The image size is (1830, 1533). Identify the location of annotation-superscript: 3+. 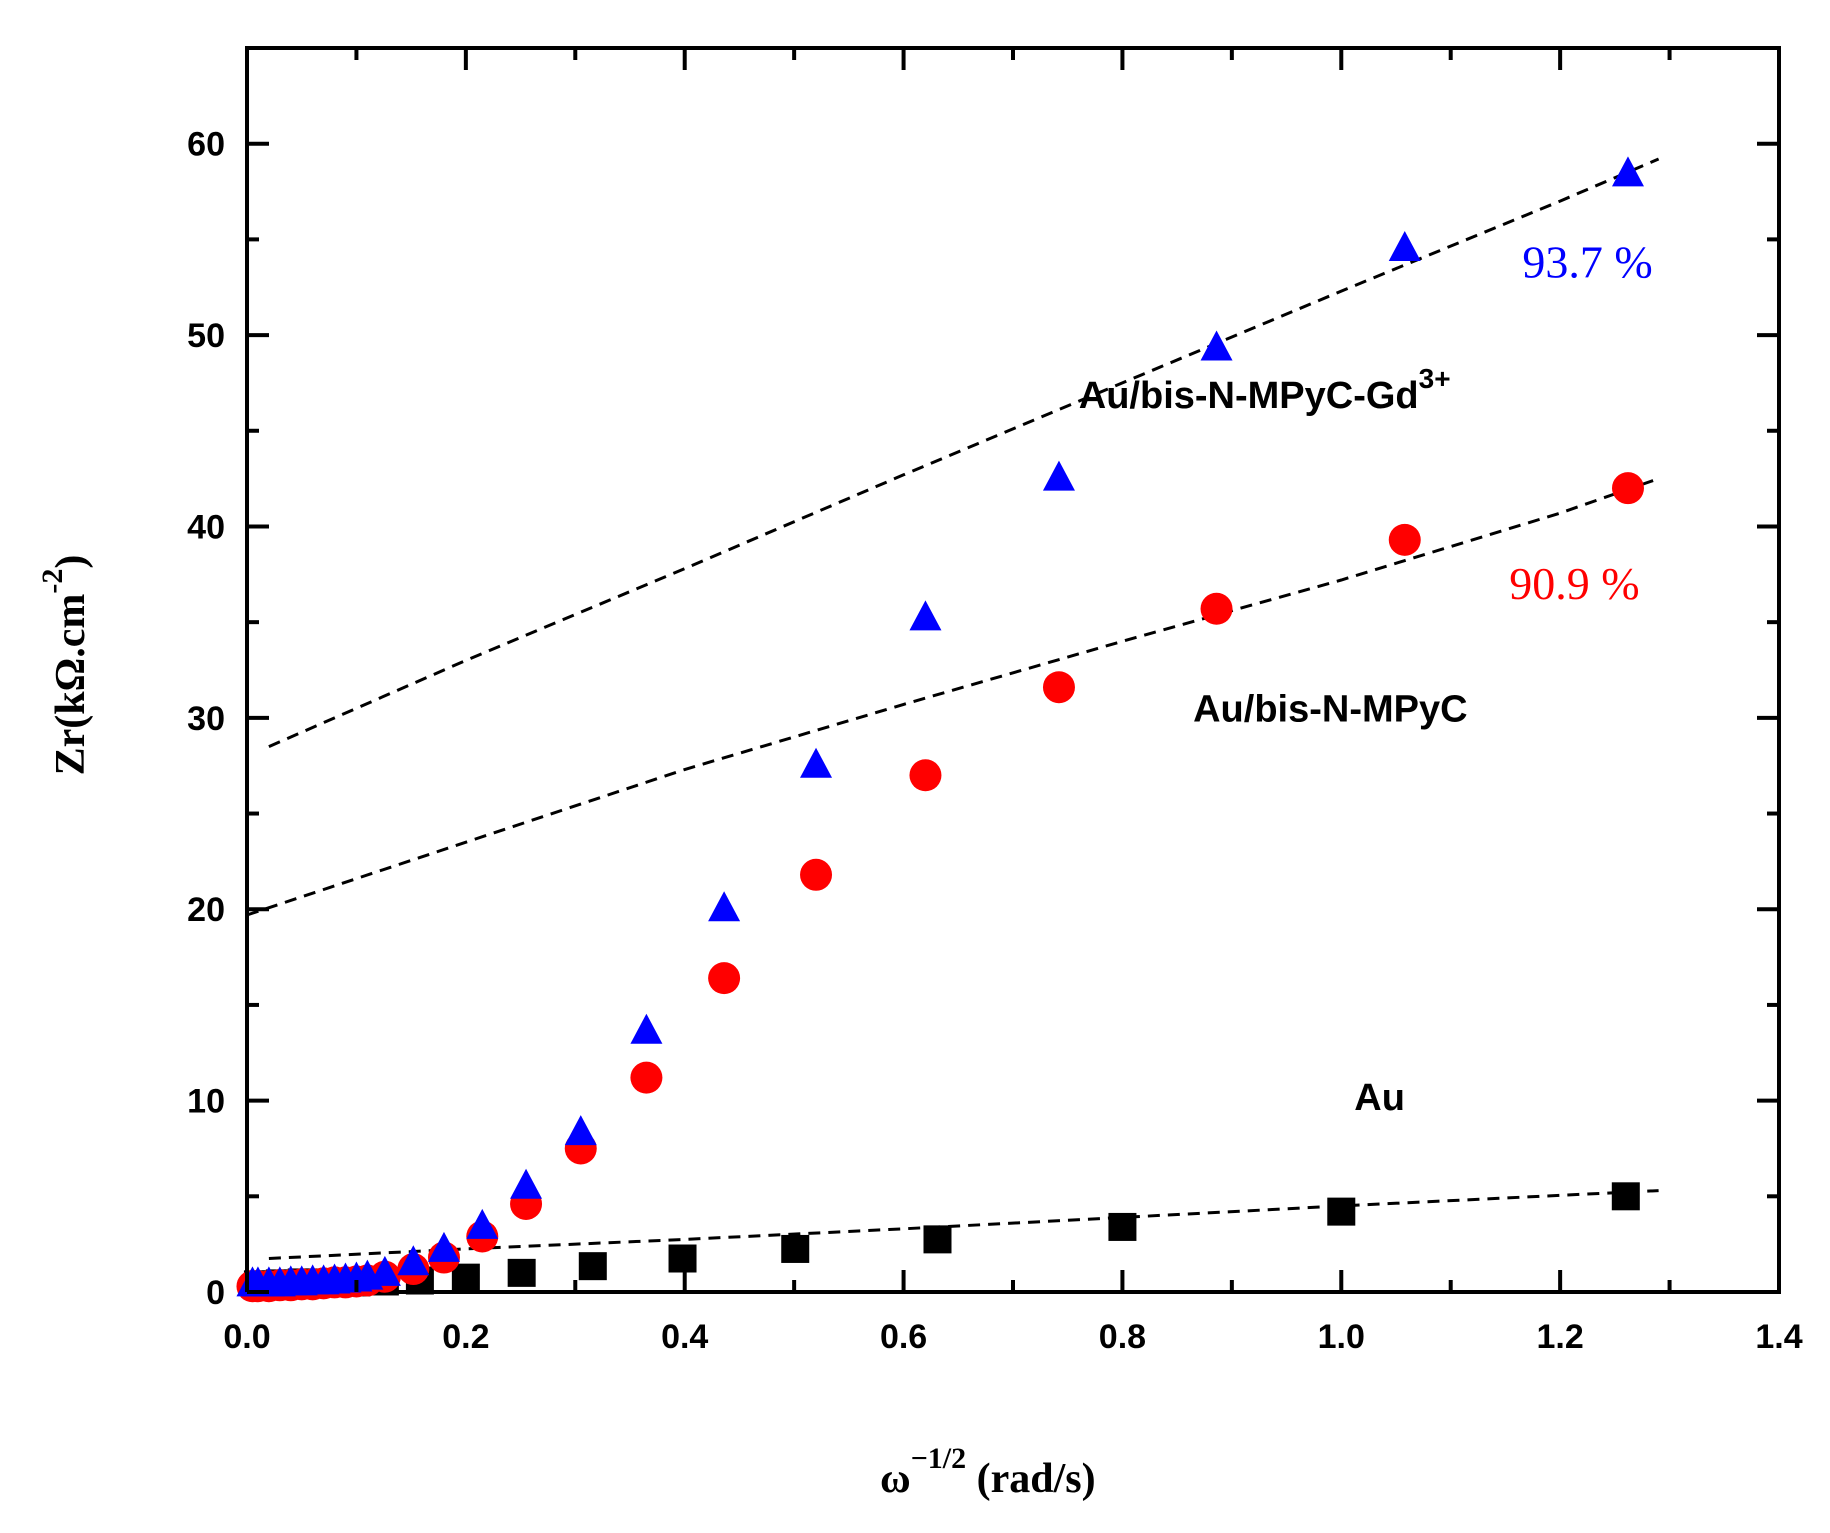
(1435, 378).